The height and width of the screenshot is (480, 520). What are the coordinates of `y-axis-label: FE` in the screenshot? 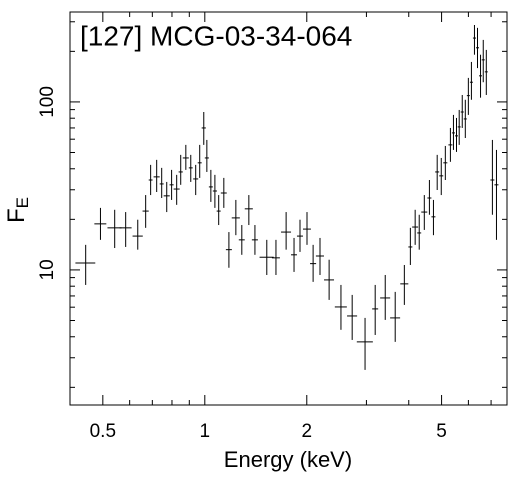 It's located at (17, 210).